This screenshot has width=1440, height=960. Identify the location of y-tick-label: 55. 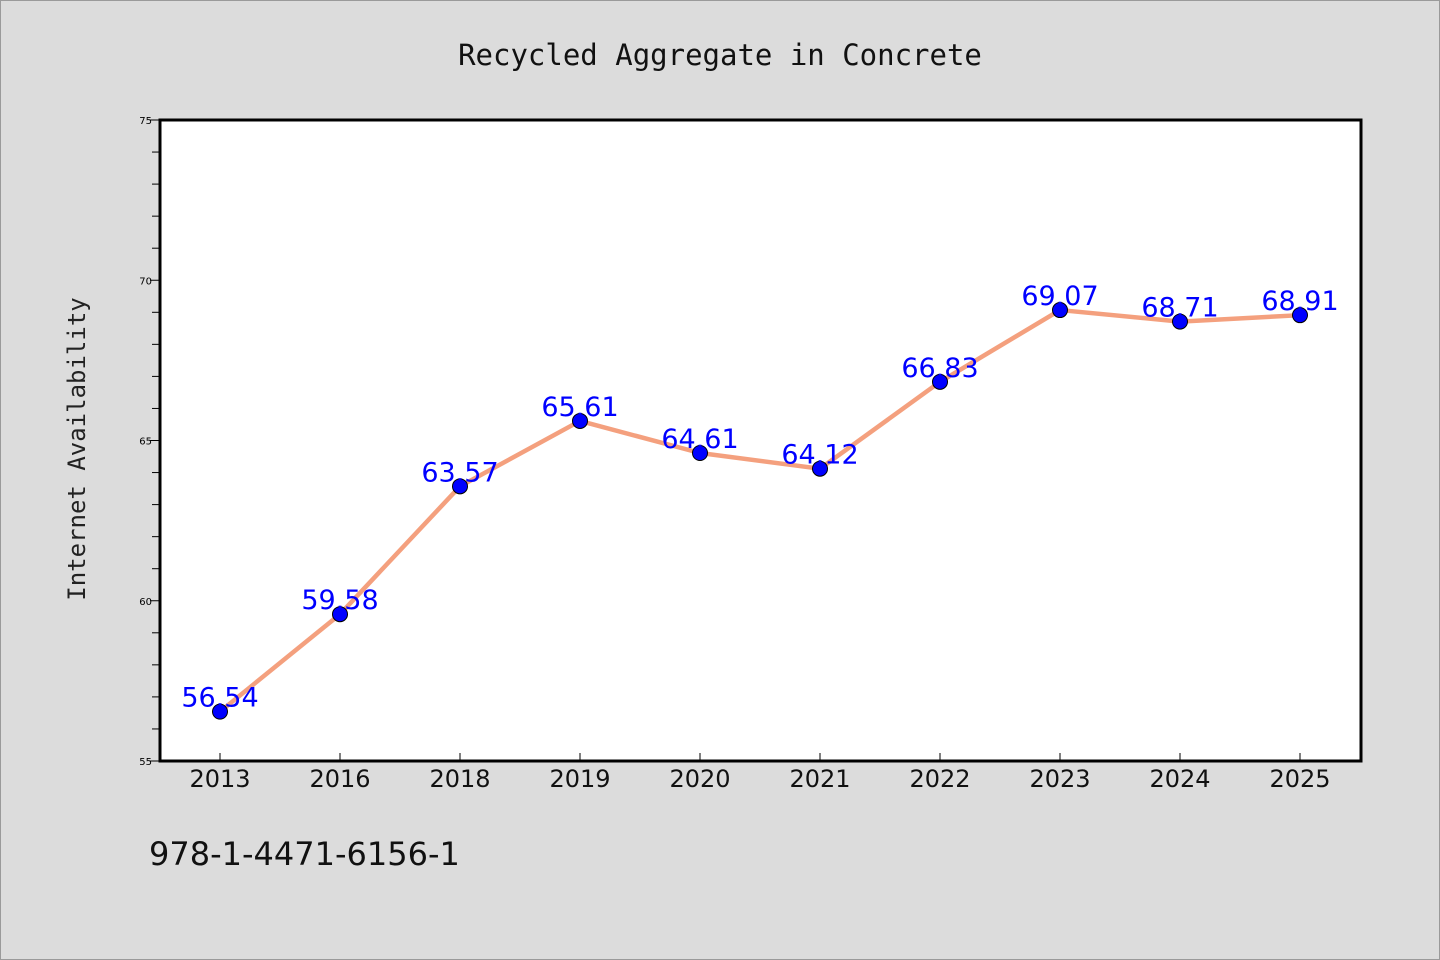
(145, 762).